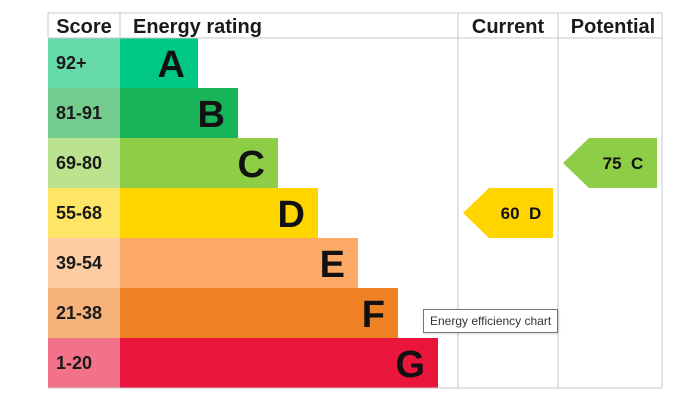 The width and height of the screenshot is (674, 401). I want to click on score-cell-d, so click(84, 213).